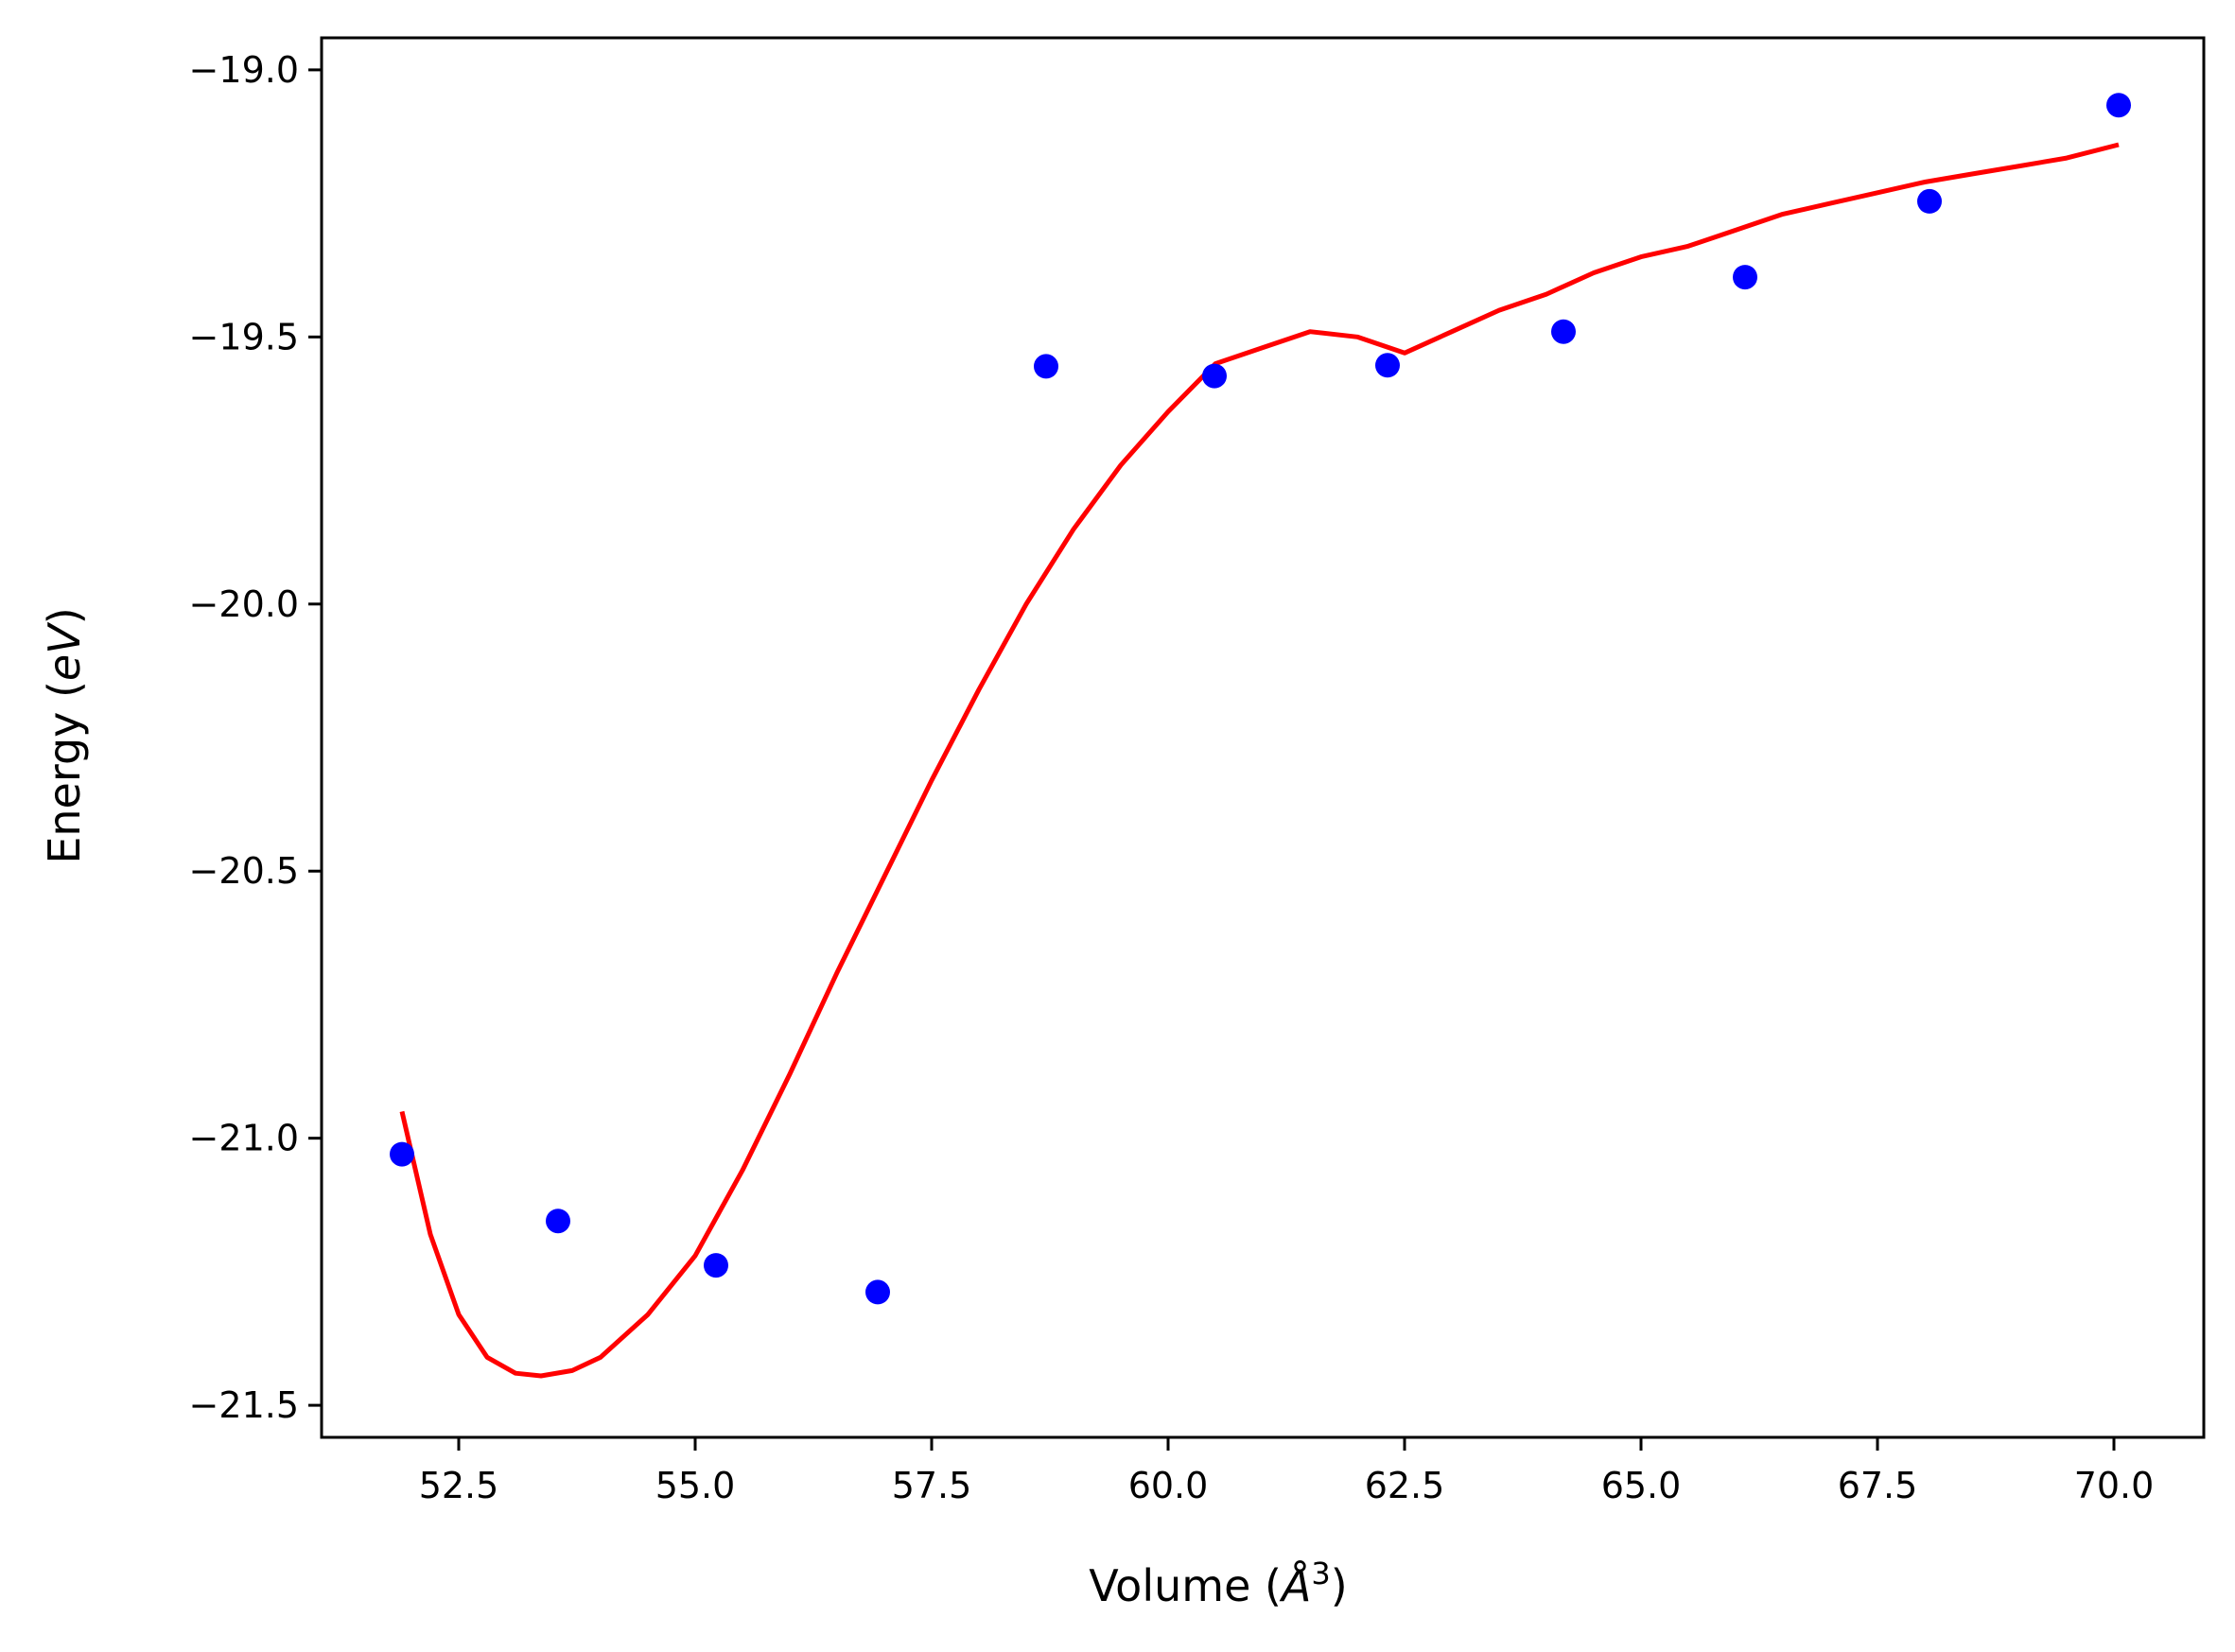  Describe the element at coordinates (459, 1486) in the screenshot. I see `x-tick-label: 52.5` at that location.